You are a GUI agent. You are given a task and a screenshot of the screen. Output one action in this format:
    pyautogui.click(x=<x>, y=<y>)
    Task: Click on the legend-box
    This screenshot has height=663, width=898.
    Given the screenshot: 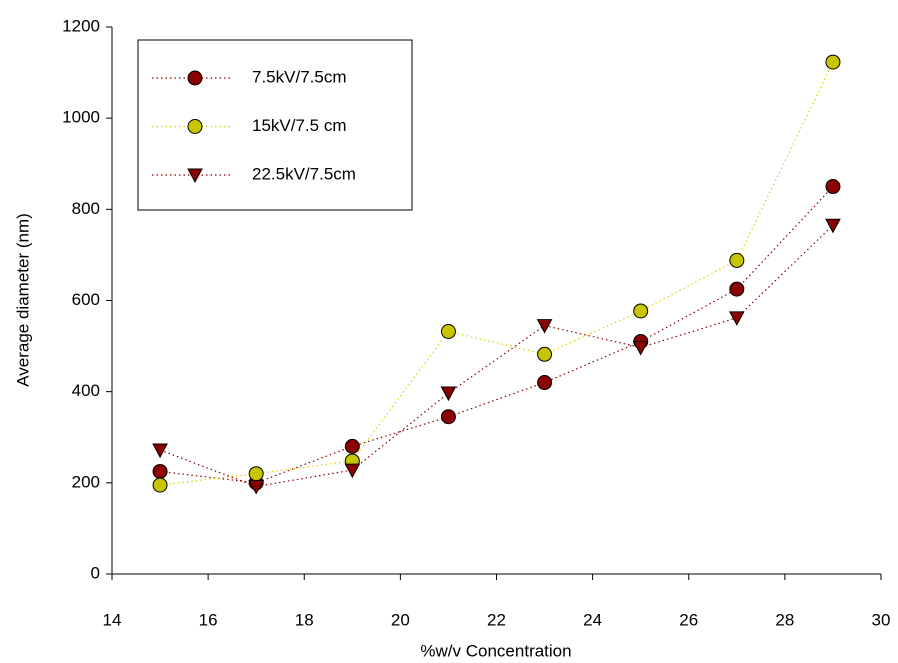 What is the action you would take?
    pyautogui.click(x=275, y=125)
    